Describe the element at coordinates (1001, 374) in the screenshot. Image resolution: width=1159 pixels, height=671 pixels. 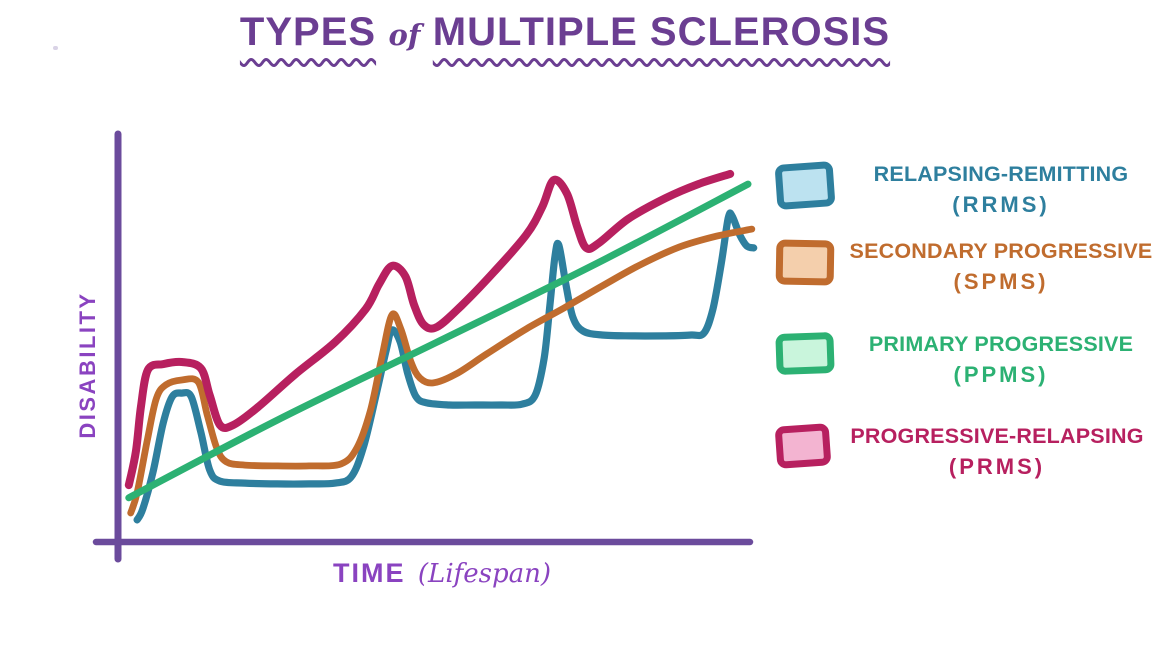
I see `legend-abbr-ppms: (PPMS)` at that location.